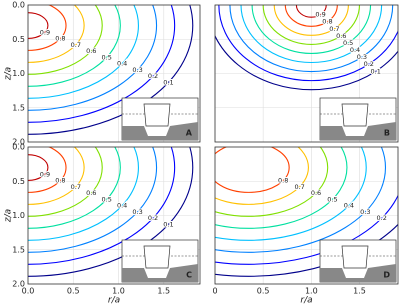 This screenshot has height=306, width=400. Describe the element at coordinates (18, 5) in the screenshot. I see `y-tick-label: 0.0` at that location.